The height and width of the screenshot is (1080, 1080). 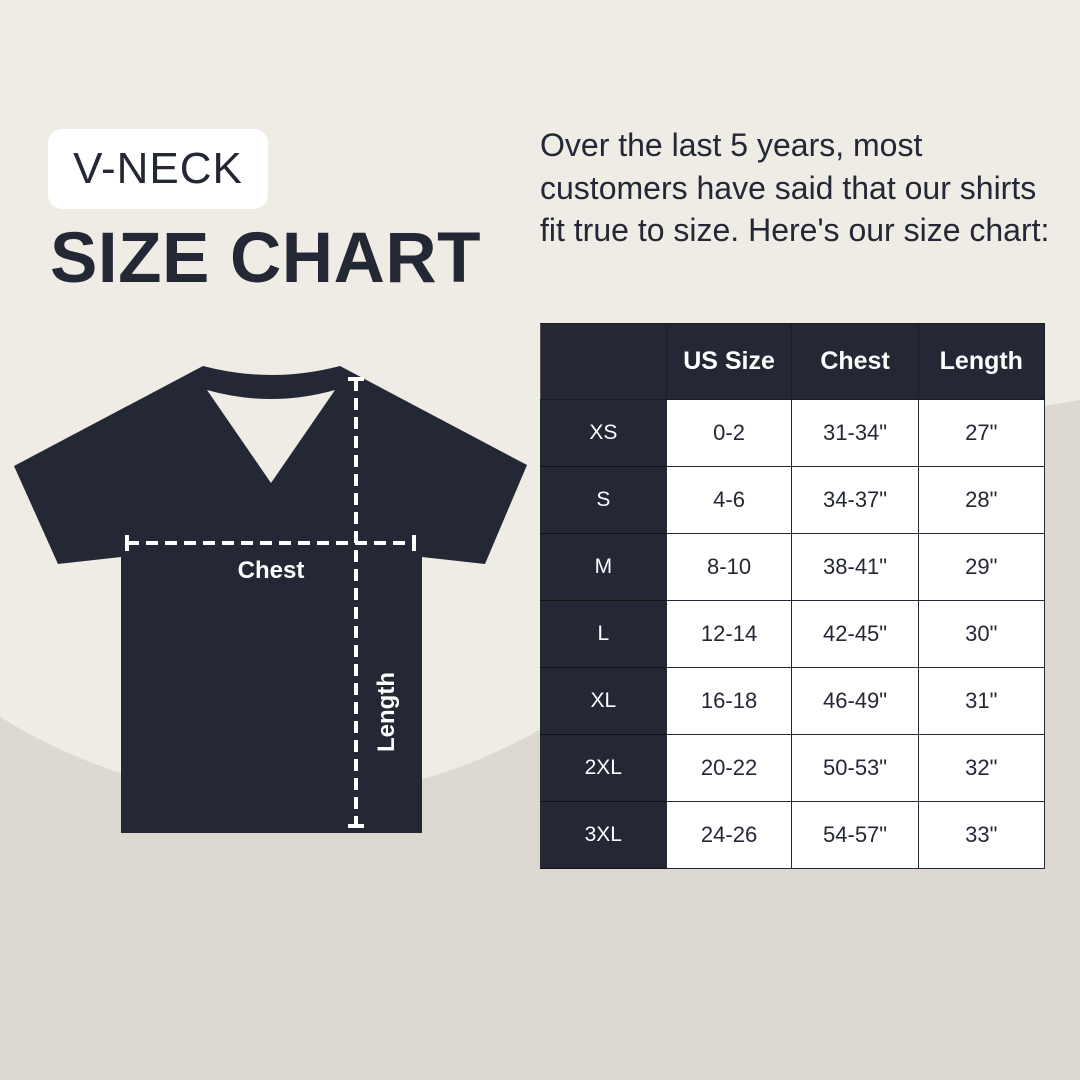 I want to click on table-row: L 12-14 42-45" 30", so click(x=793, y=634).